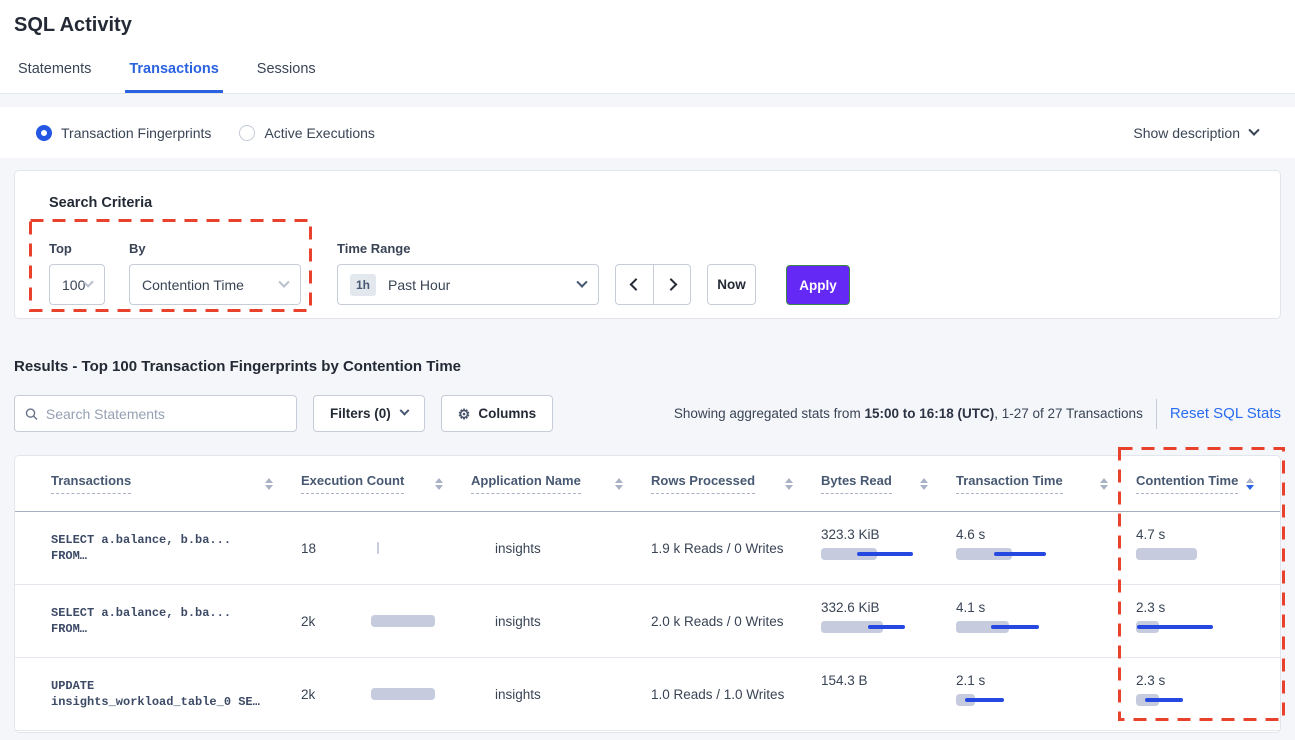 This screenshot has height=740, width=1295. What do you see at coordinates (136, 132) in the screenshot?
I see `radio-label: Transaction Fingerprints` at bounding box center [136, 132].